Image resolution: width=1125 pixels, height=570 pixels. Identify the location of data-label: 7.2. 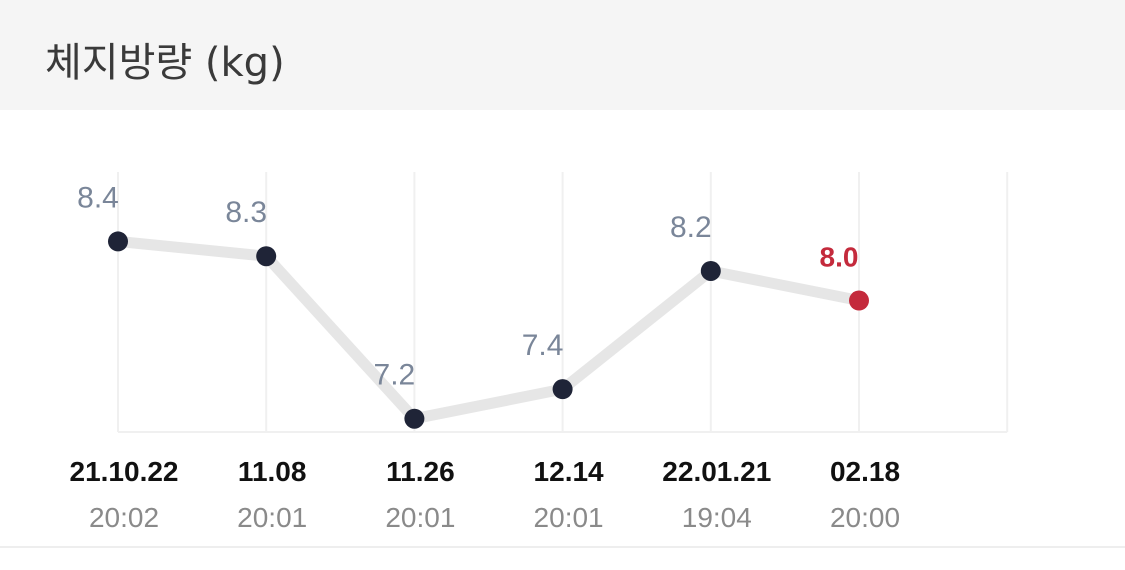
(395, 375).